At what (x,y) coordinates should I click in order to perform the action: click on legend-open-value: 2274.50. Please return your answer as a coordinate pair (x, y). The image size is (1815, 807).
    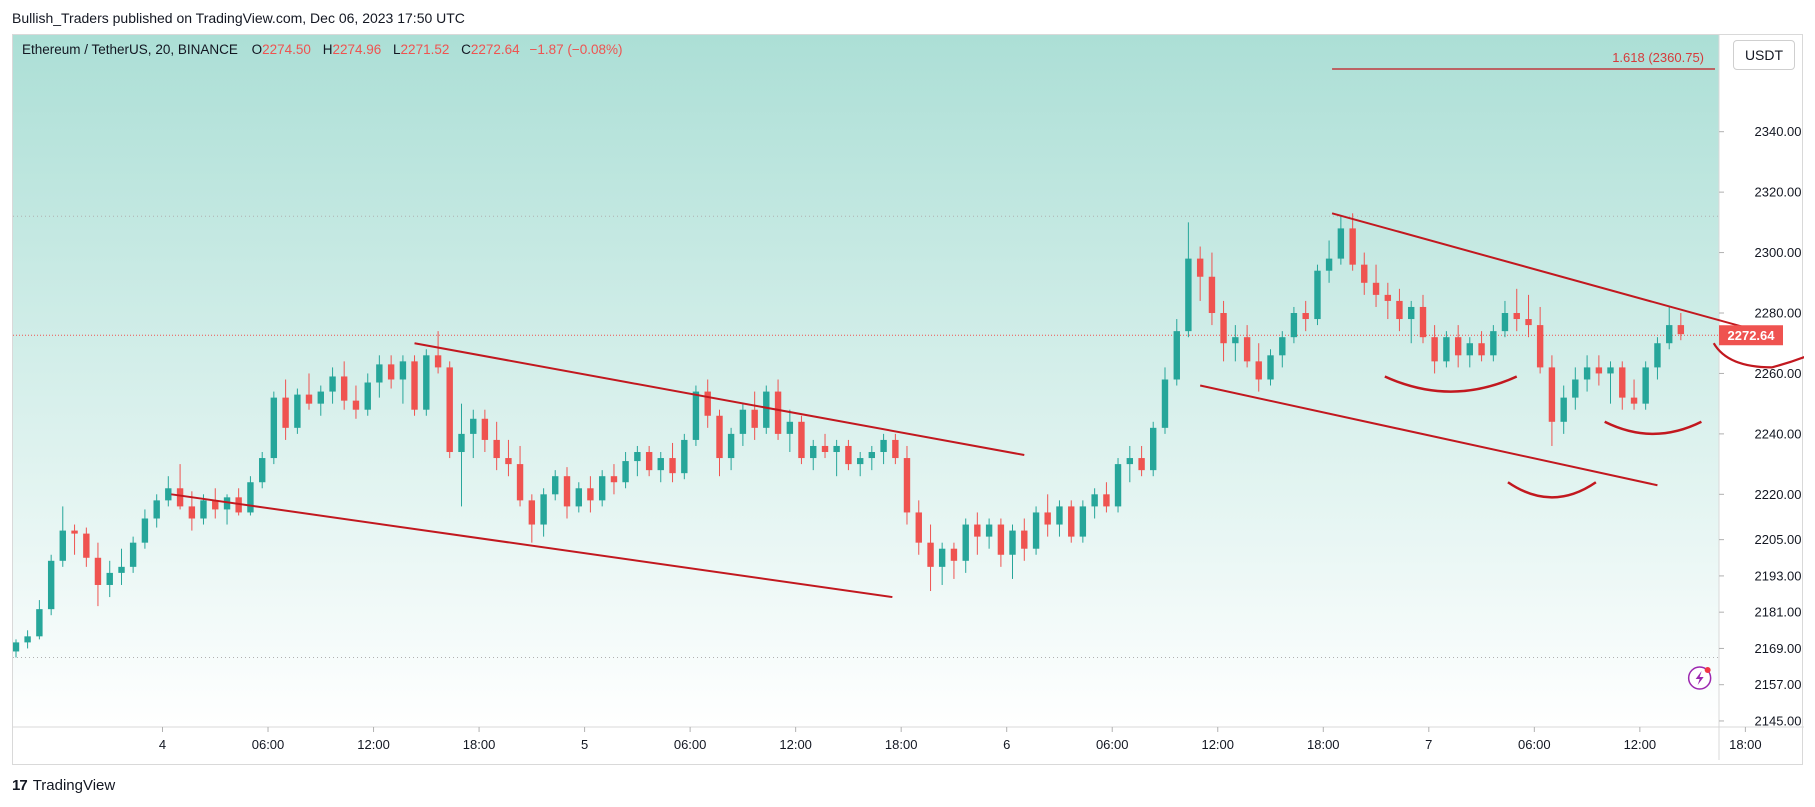
    Looking at the image, I should click on (286, 49).